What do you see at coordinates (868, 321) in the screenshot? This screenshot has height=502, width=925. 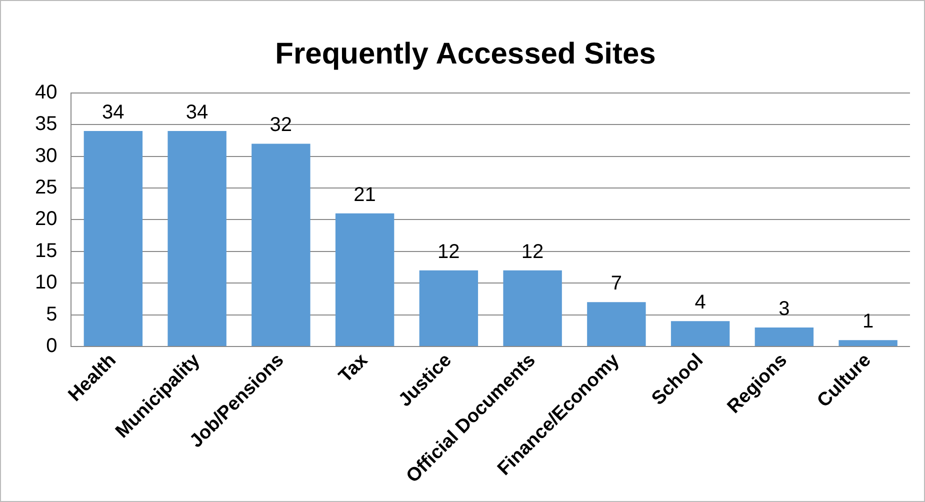 I see `data-label: 1` at bounding box center [868, 321].